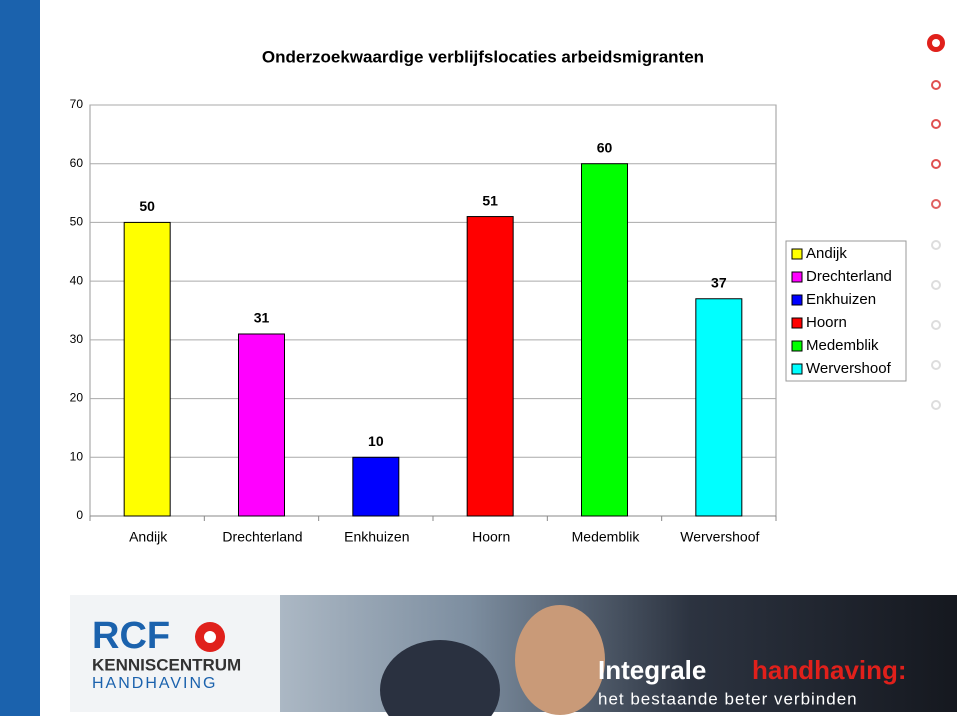 This screenshot has height=716, width=960. Describe the element at coordinates (77, 104) in the screenshot. I see `y-tick-label: 70` at that location.